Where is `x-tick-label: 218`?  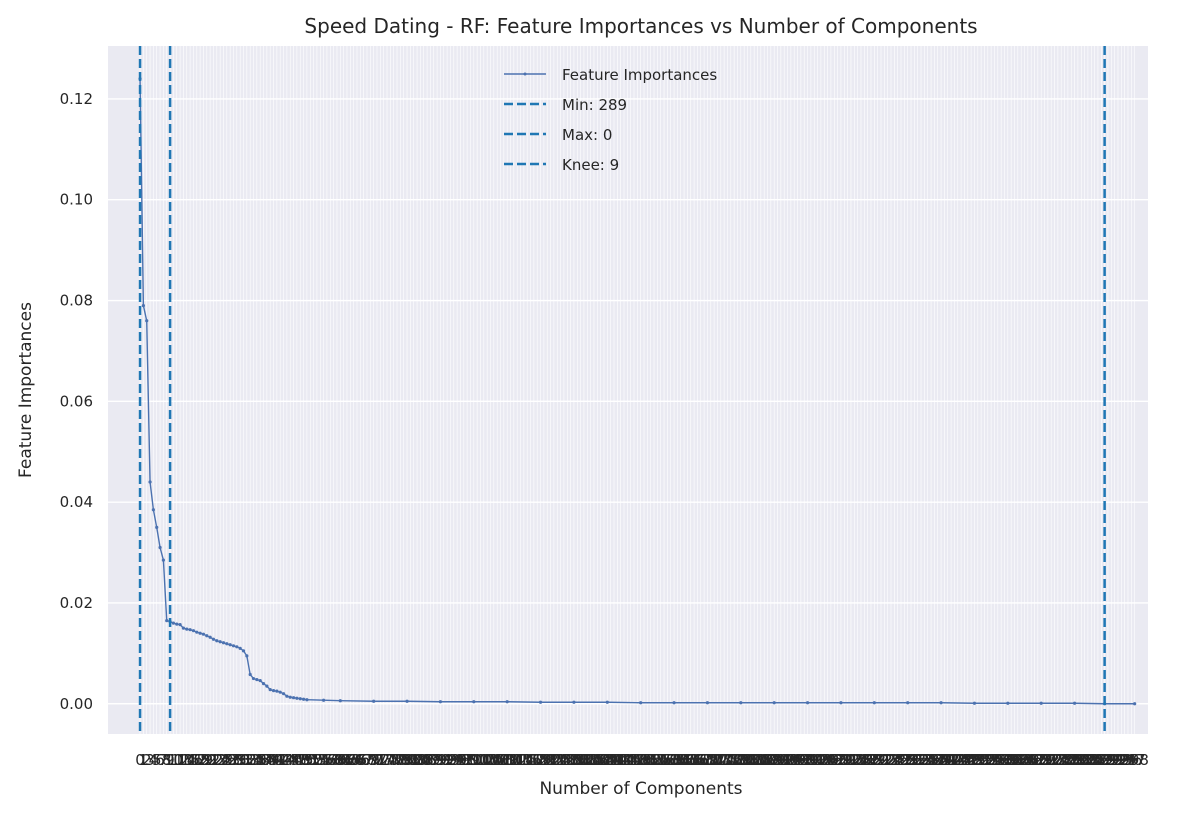
x-tick-label: 218 is located at coordinates (867, 760).